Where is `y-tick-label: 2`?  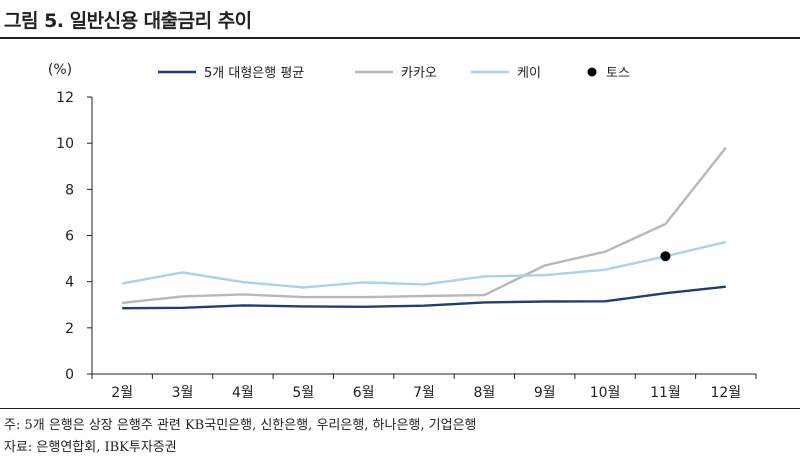
y-tick-label: 2 is located at coordinates (69, 329).